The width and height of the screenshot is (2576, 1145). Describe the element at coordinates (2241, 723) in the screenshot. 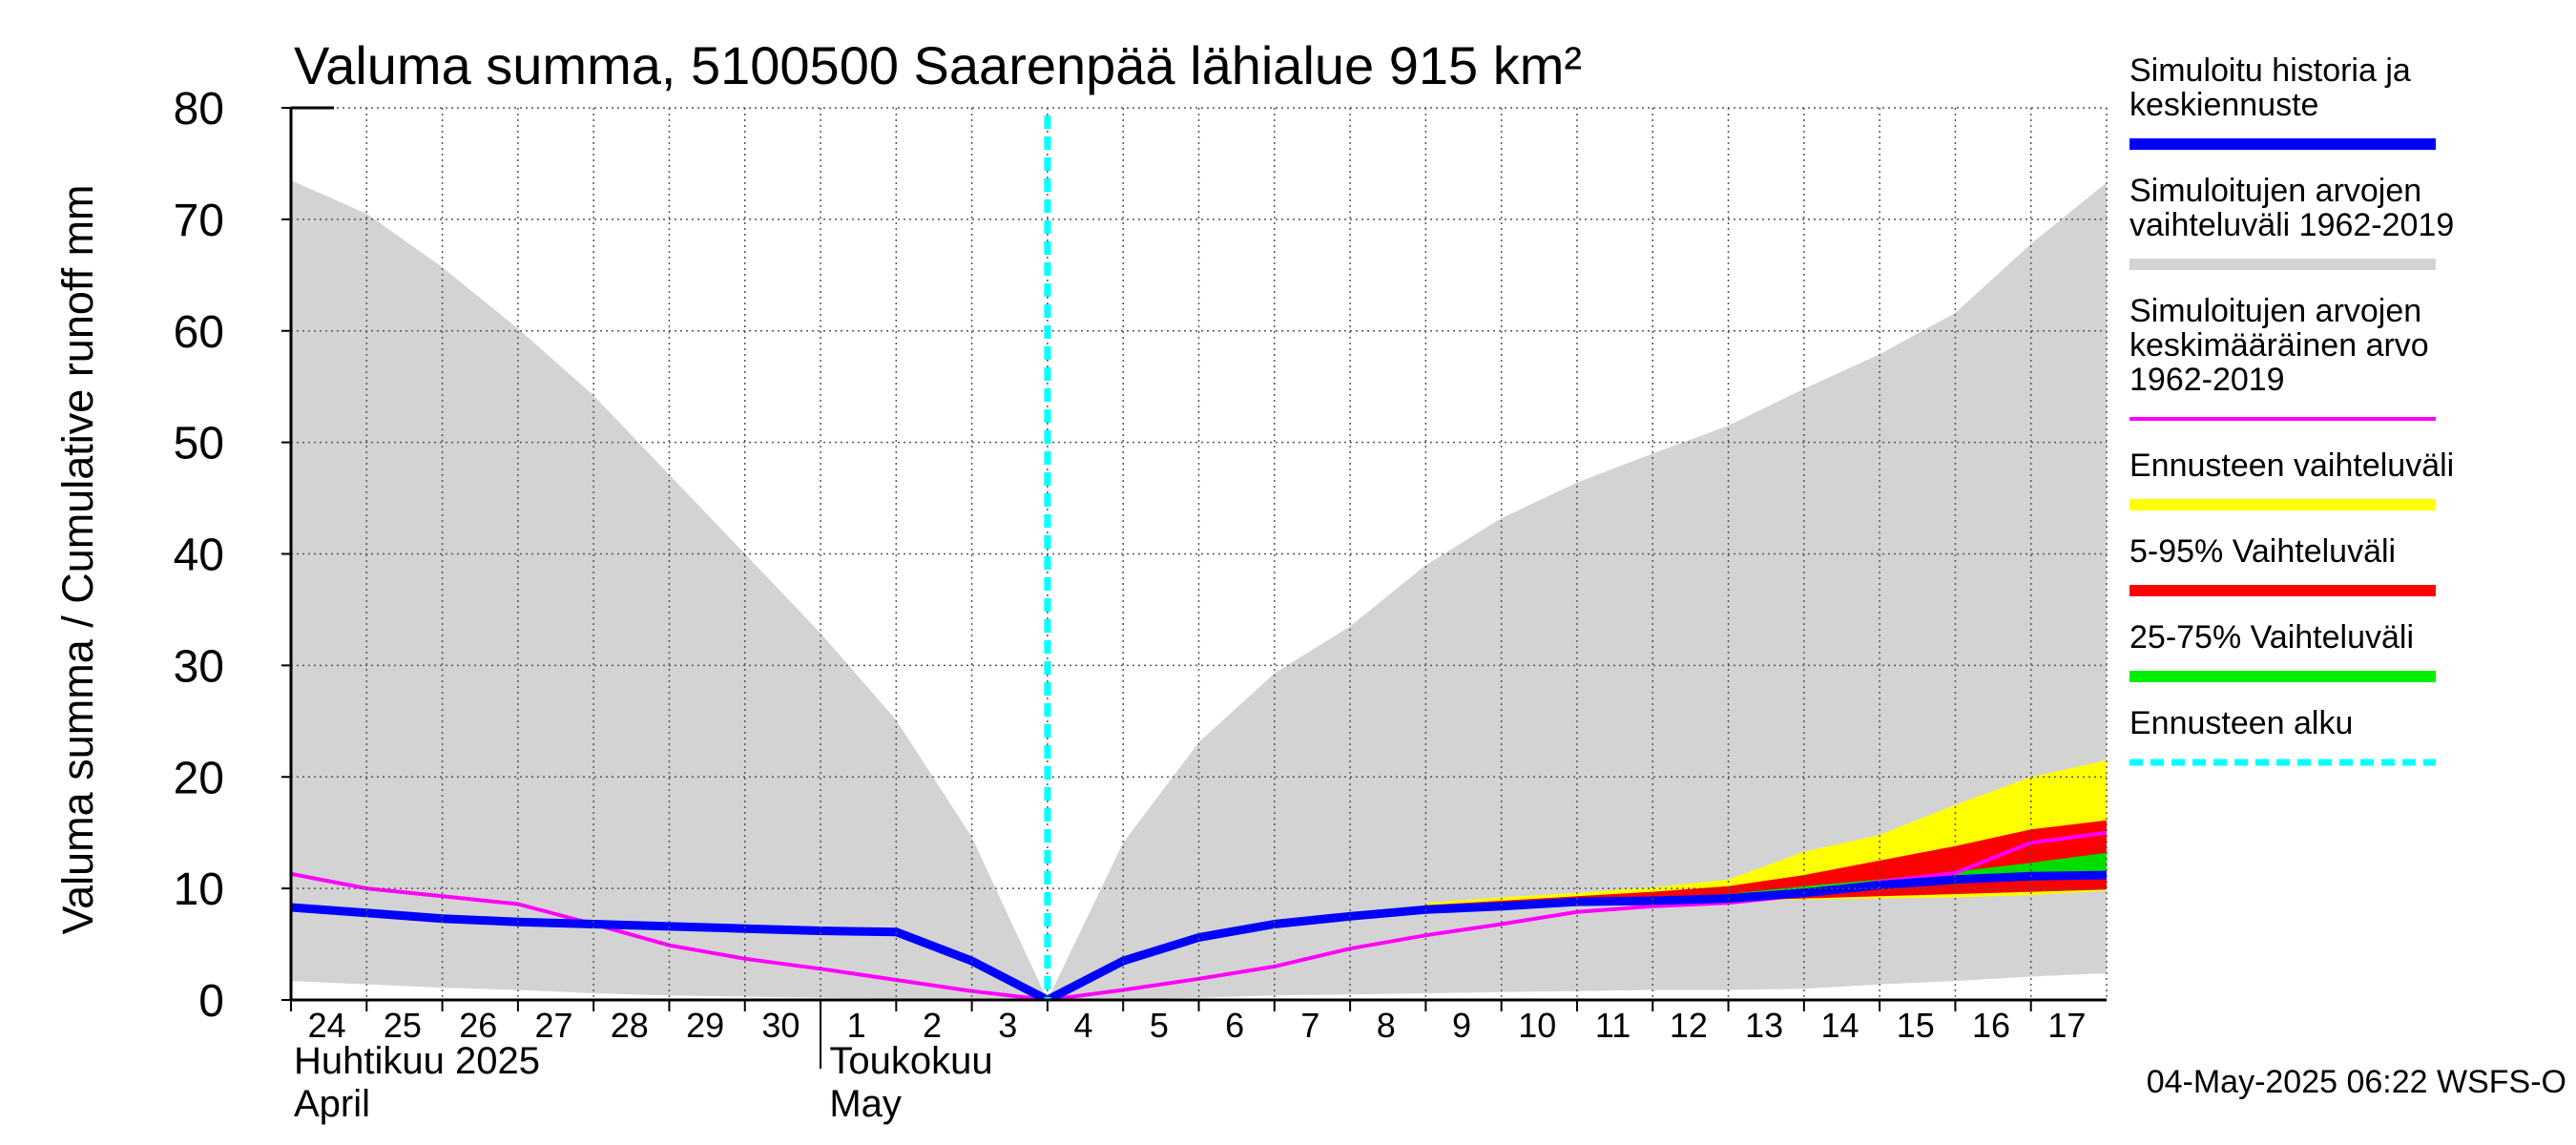

I see `legend-label: Ennusteen alku` at that location.